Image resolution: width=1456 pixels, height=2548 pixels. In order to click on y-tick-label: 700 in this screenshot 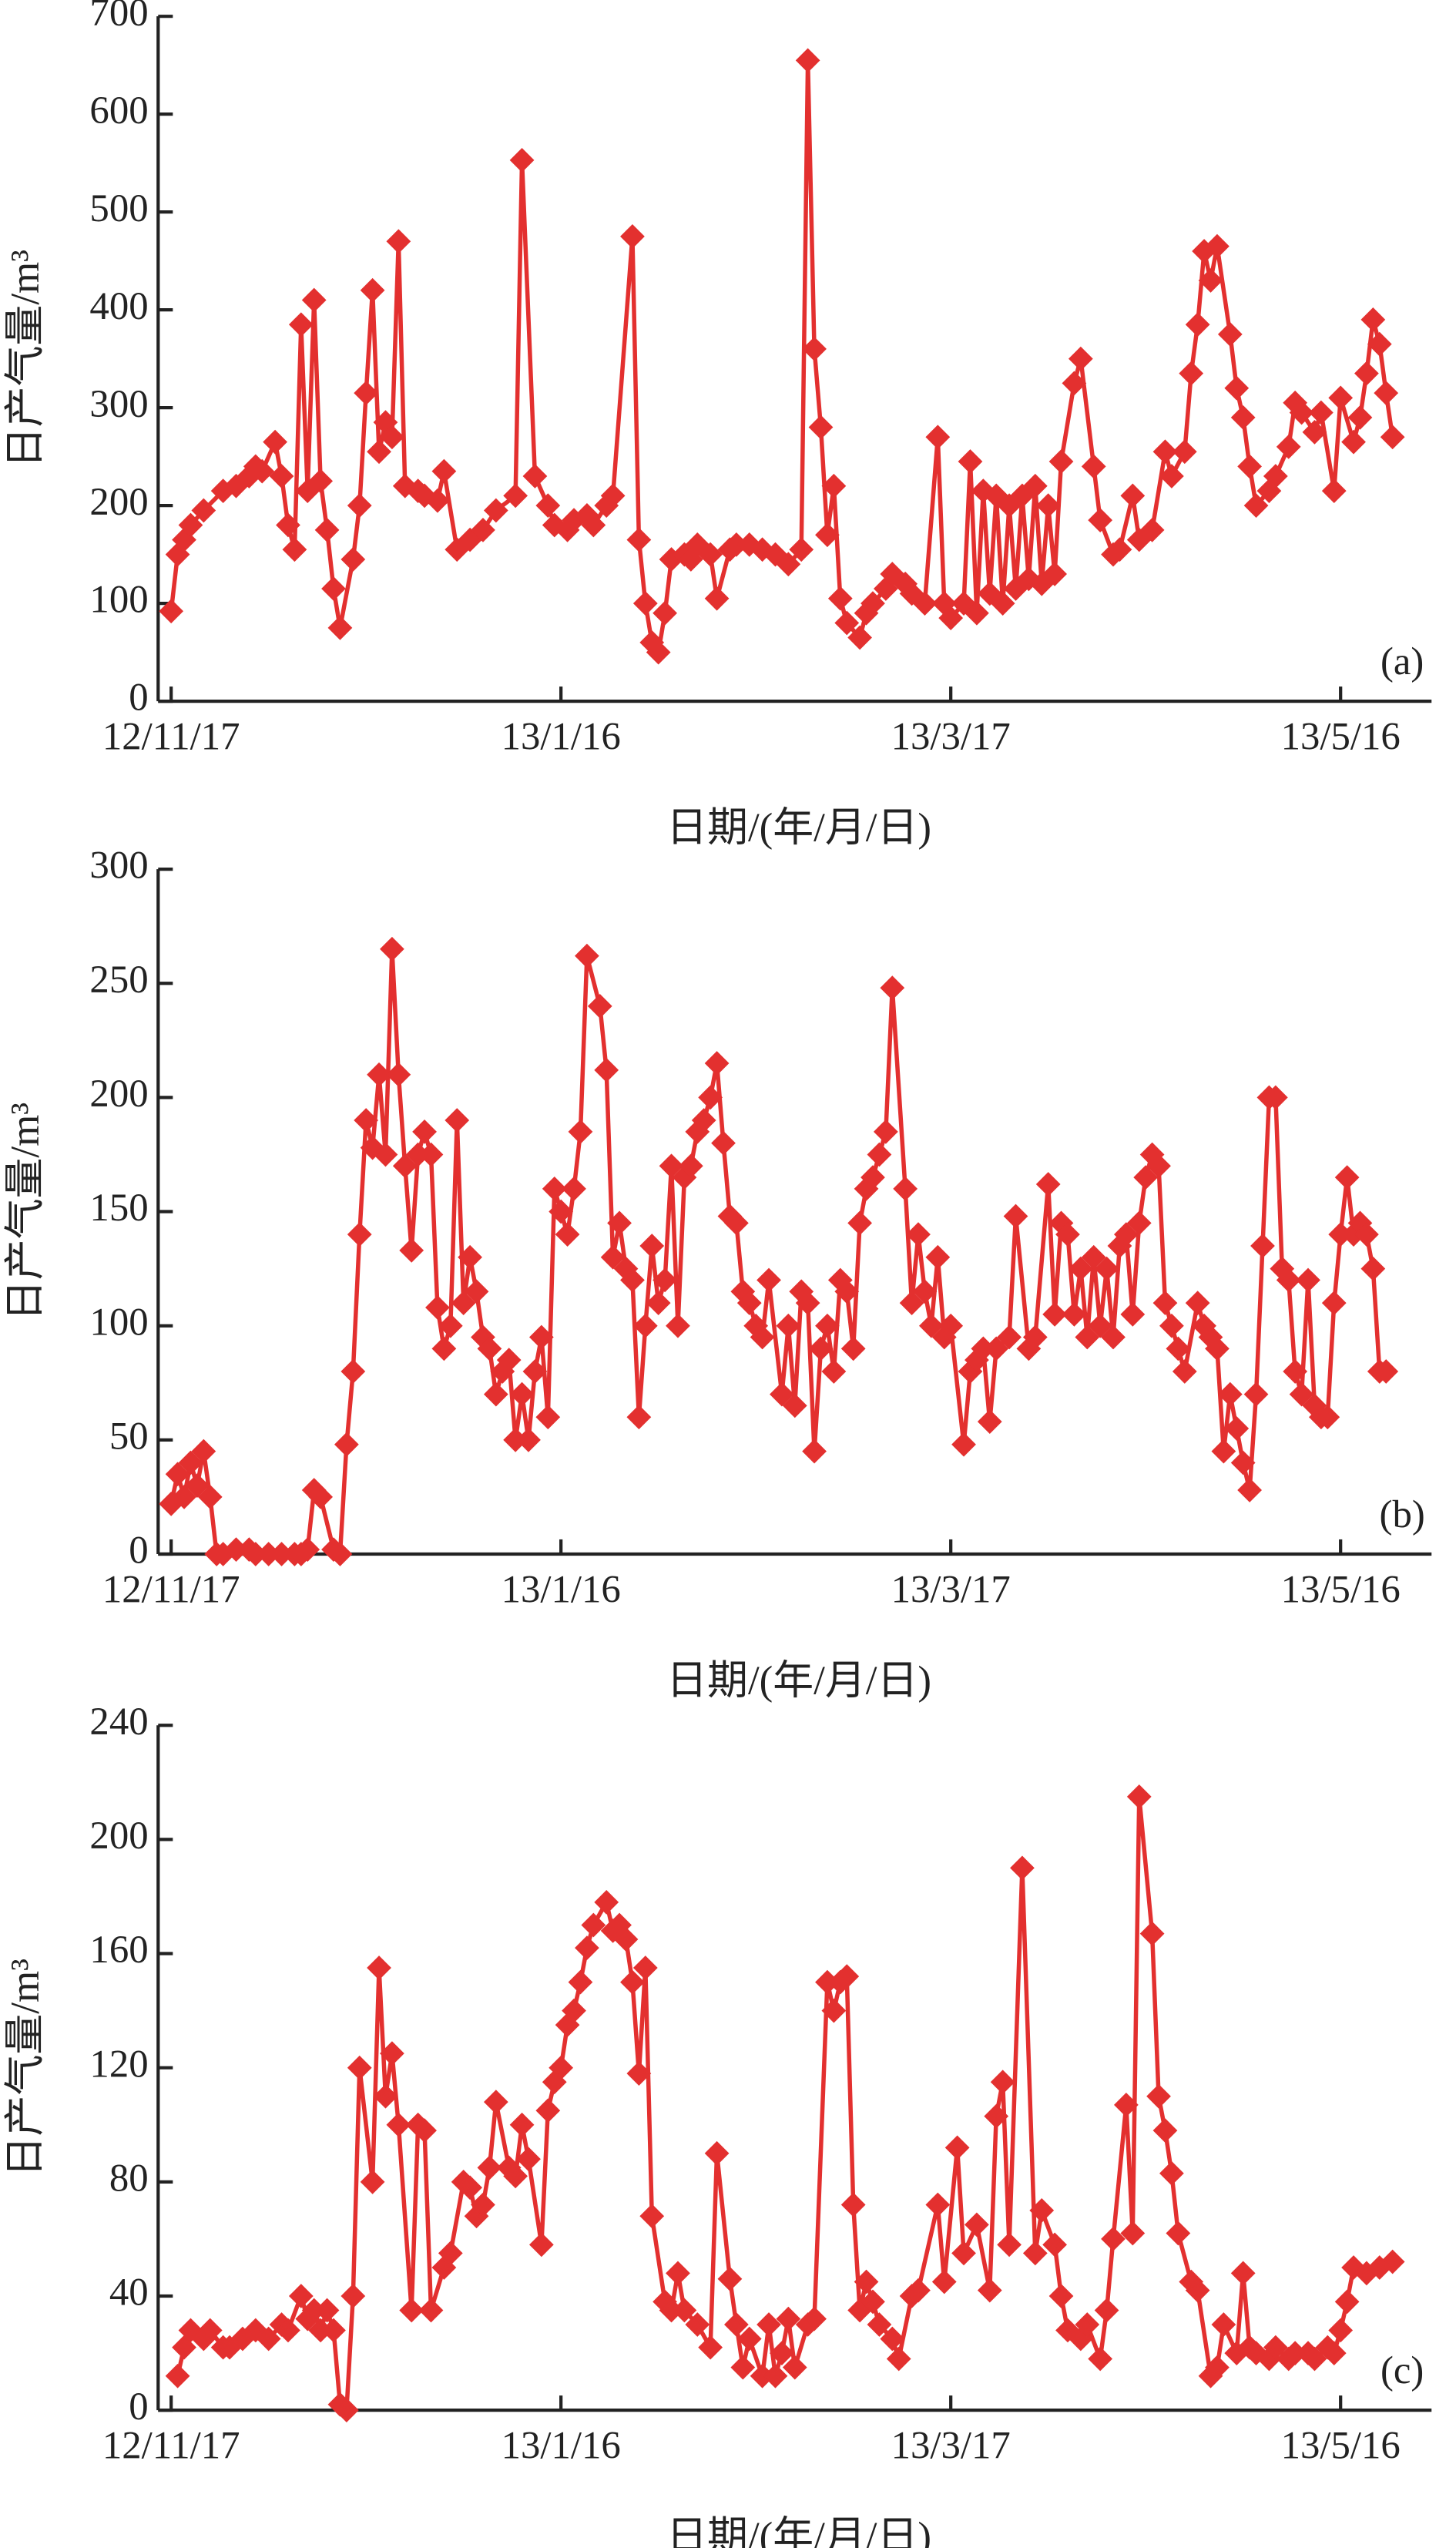, I will do `click(118, 17)`.